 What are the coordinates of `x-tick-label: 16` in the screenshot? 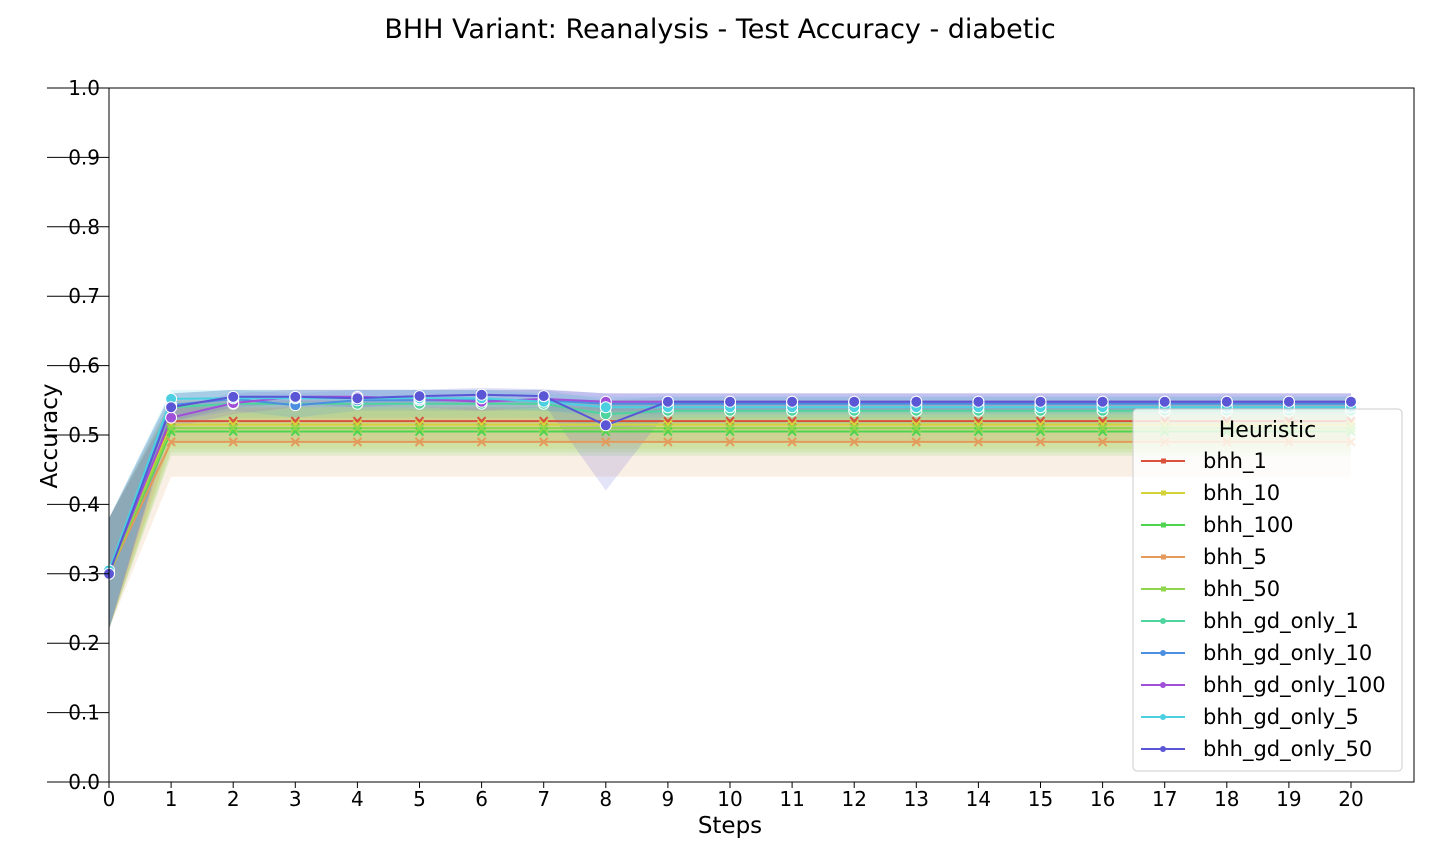 It's located at (1102, 799).